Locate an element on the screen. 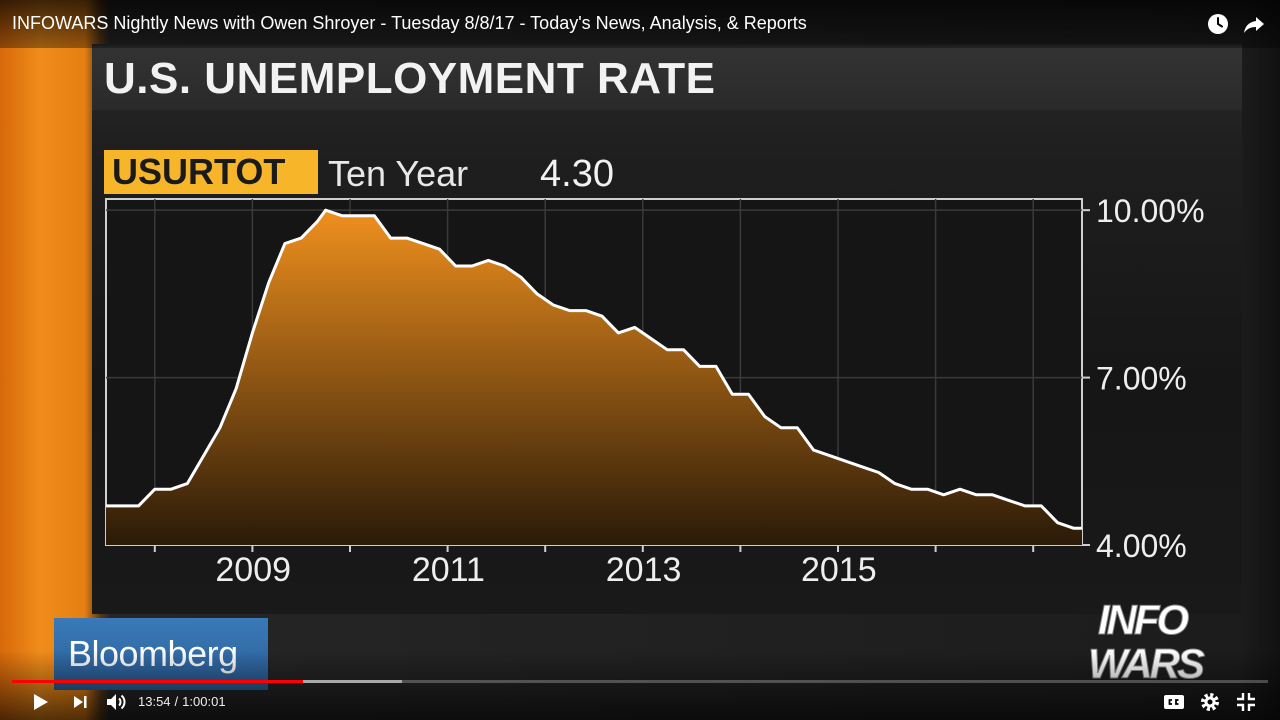 This screenshot has height=720, width=1280. progress-bar is located at coordinates (640, 681).